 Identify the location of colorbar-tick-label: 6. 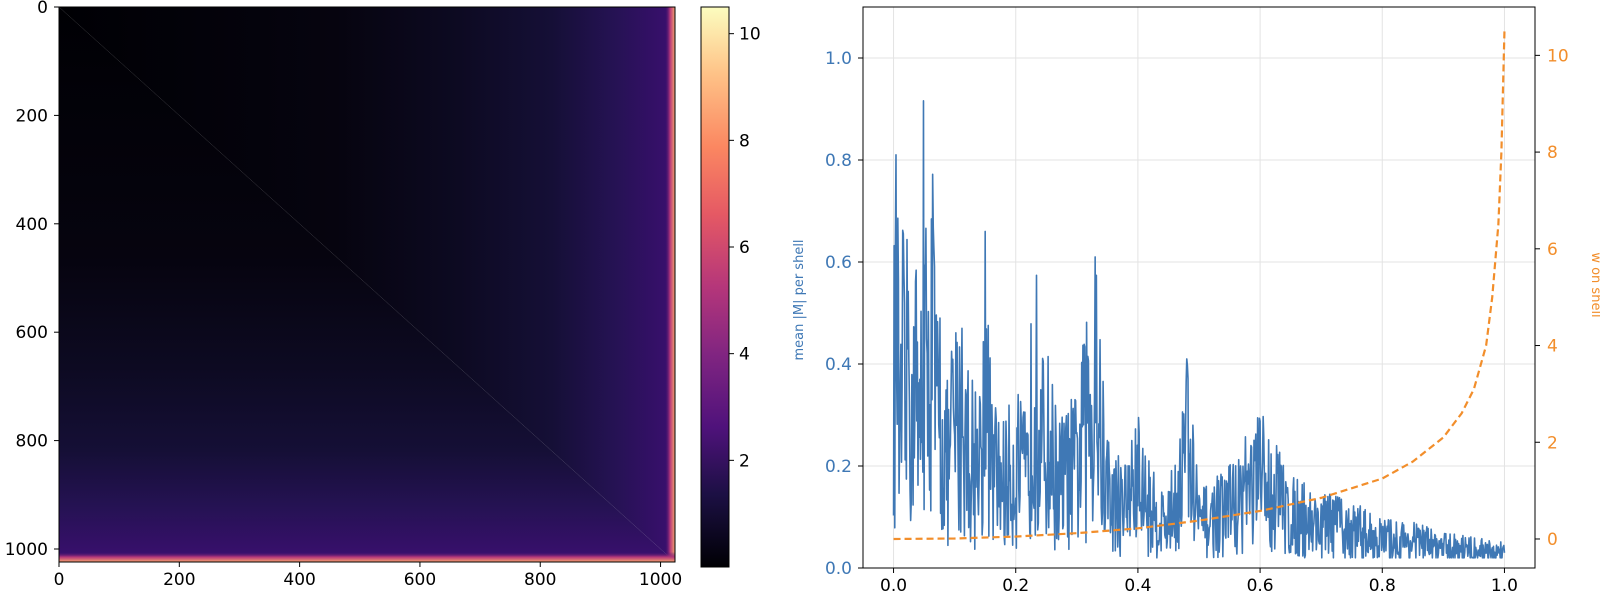
(744, 248).